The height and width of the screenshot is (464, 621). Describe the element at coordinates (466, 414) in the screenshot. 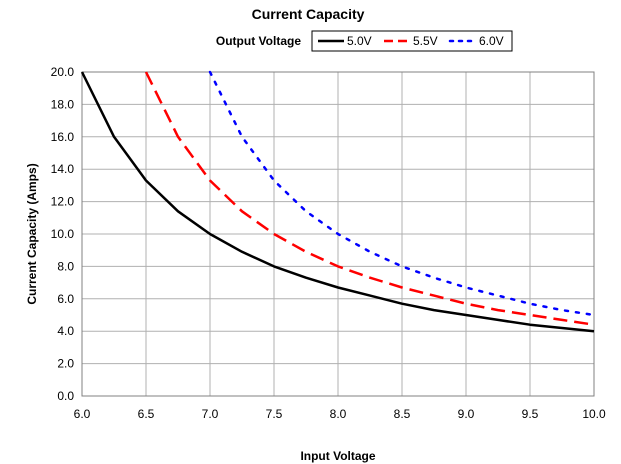

I see `x-tick-label: 9.0` at that location.